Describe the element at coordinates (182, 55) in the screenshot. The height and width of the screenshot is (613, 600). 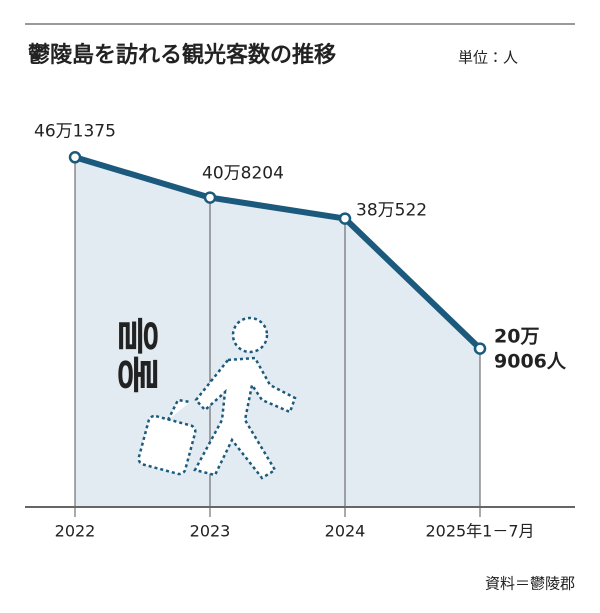
I see `chart-title: 鬱陵島を訪れる観光客数の推移` at that location.